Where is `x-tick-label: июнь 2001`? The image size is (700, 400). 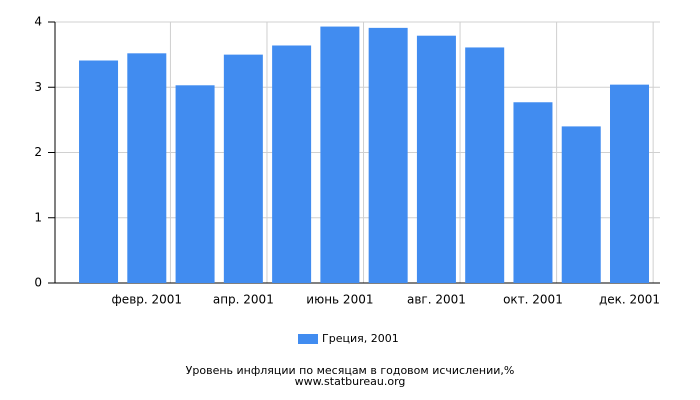
x-tick-label: июнь 2001 is located at coordinates (339, 300).